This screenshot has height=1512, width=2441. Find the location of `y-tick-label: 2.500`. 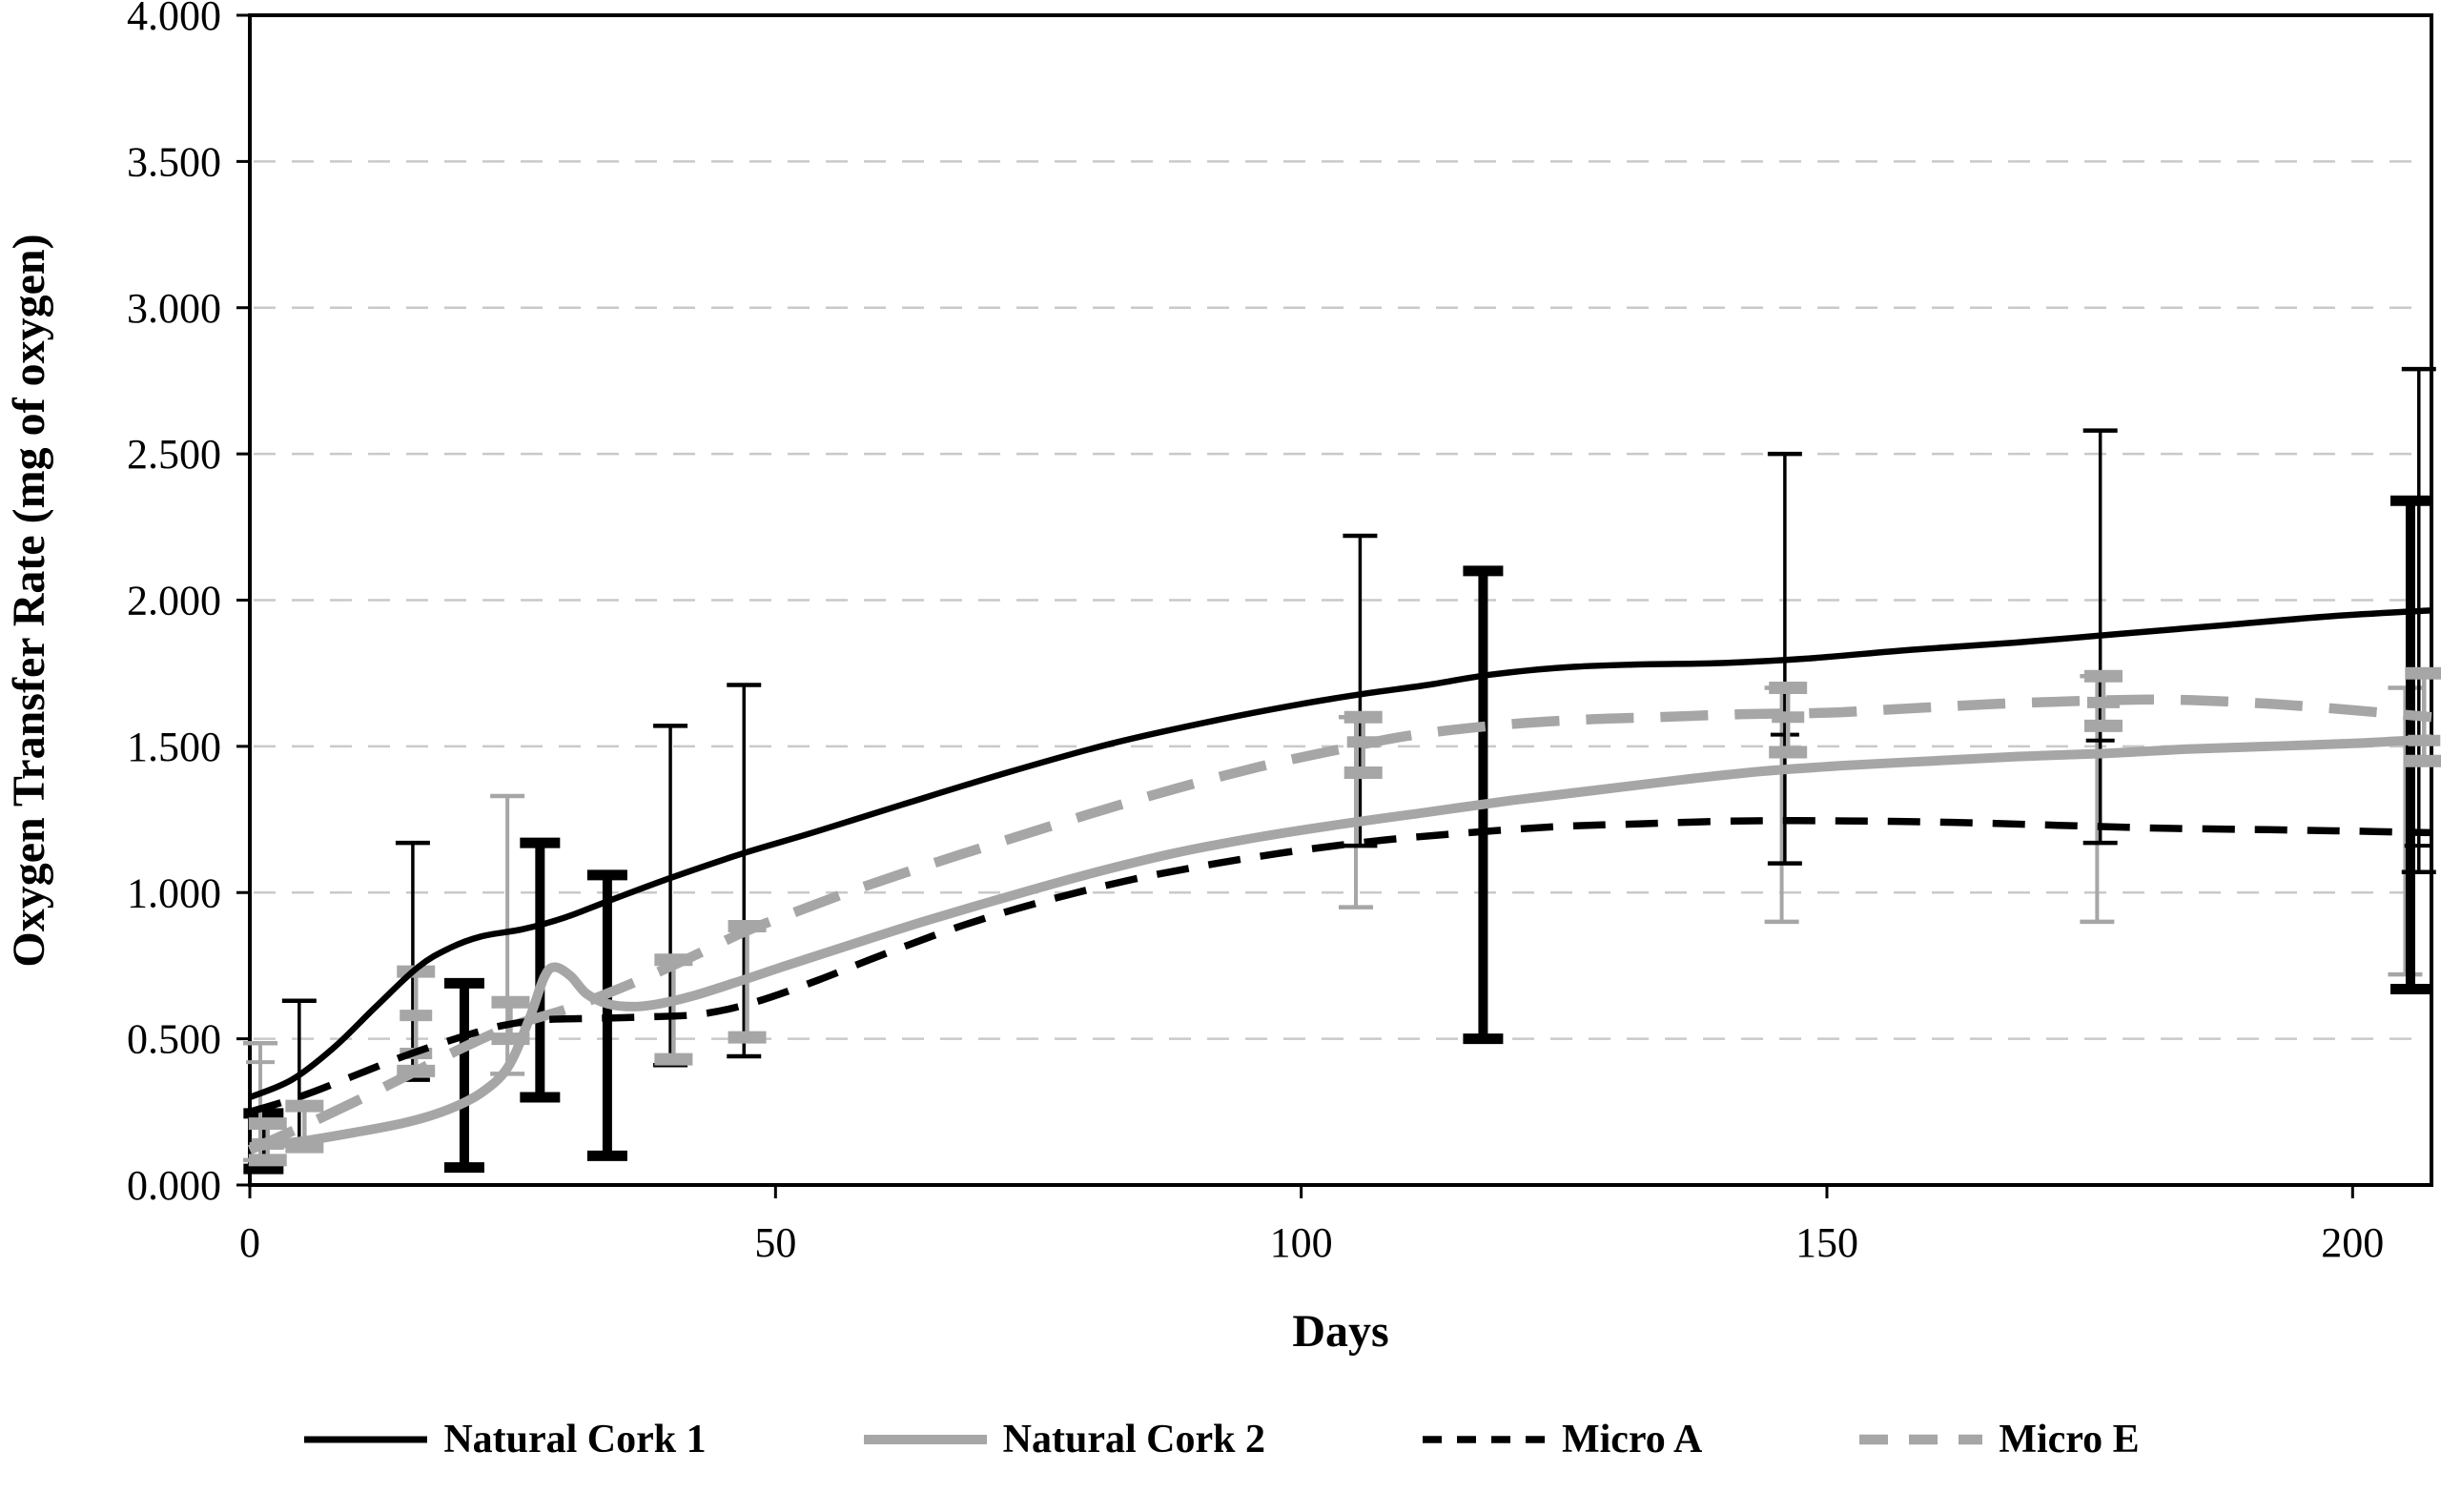

y-tick-label: 2.500 is located at coordinates (174, 454).